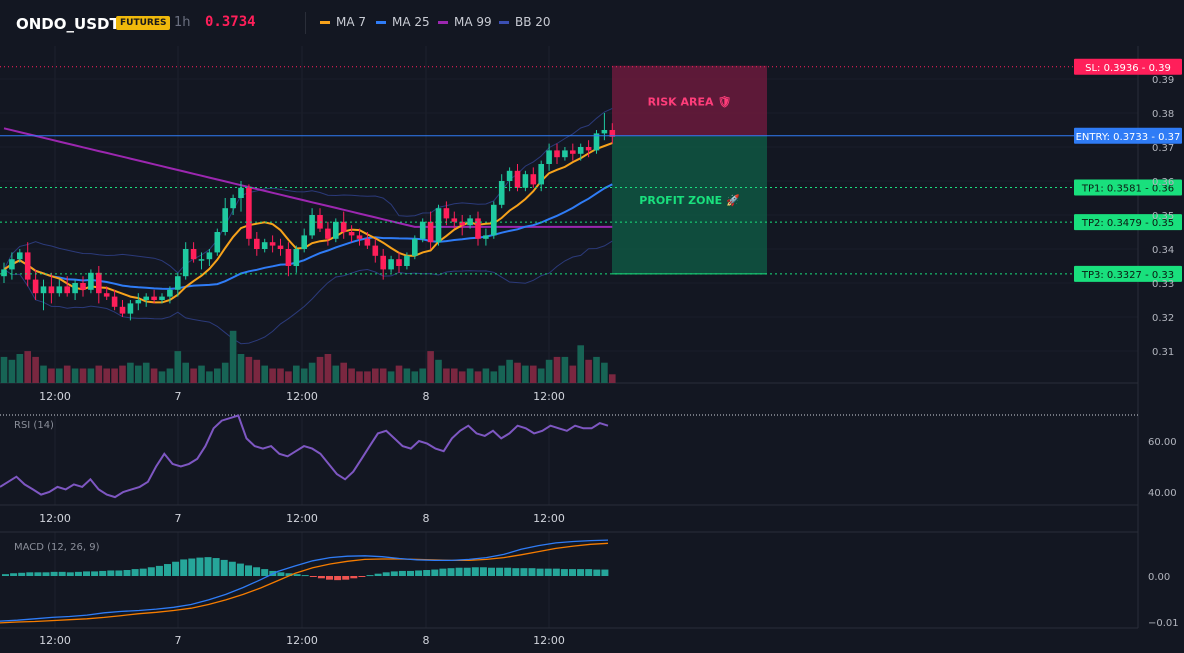 This screenshot has height=653, width=1184. What do you see at coordinates (308, 236) in the screenshot?
I see `ma25-line` at bounding box center [308, 236].